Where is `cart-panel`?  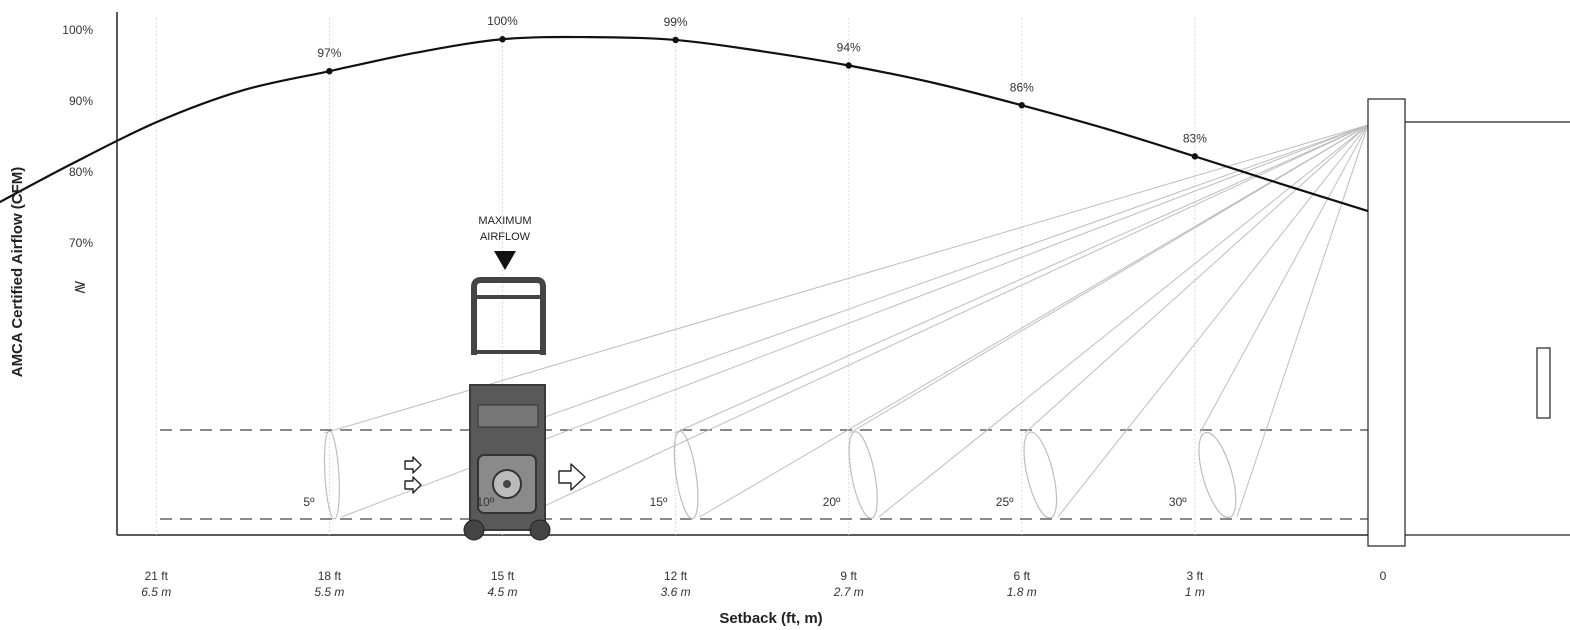 cart-panel is located at coordinates (508, 416).